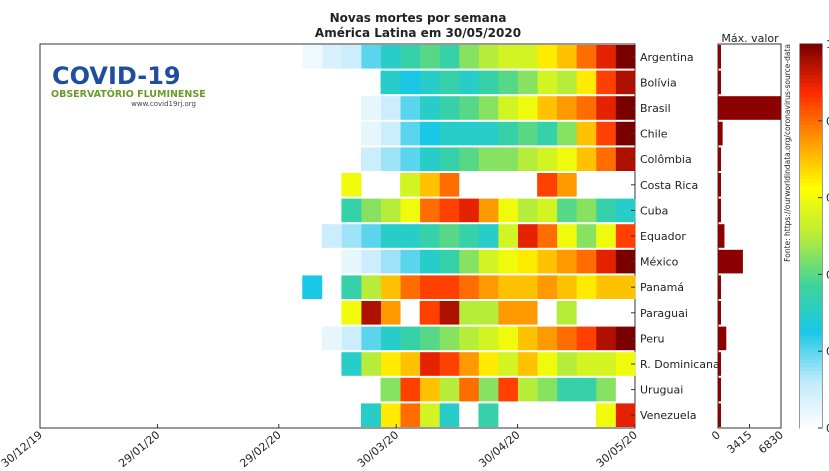 This screenshot has height=471, width=829. I want to click on row-label: Colômbia, so click(666, 159).